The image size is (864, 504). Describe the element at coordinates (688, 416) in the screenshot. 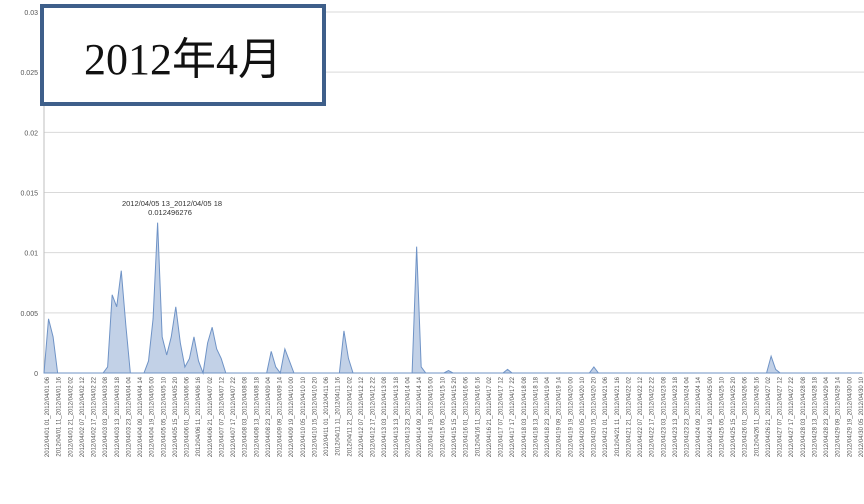

I see `x-tick-label: 2012/04/23 23_2012/04/24 04` at that location.